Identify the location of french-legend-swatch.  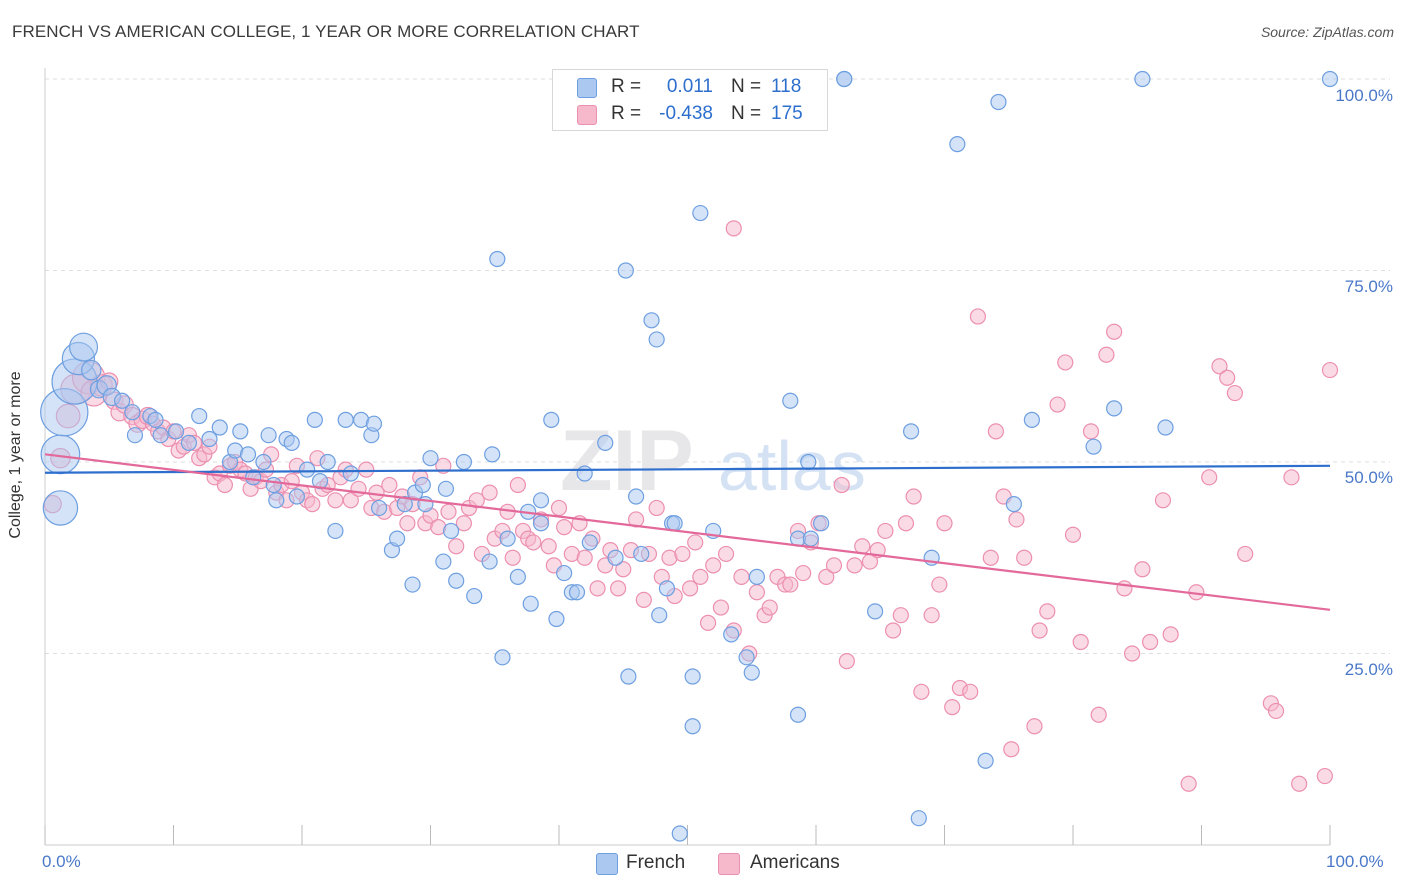
(607, 864).